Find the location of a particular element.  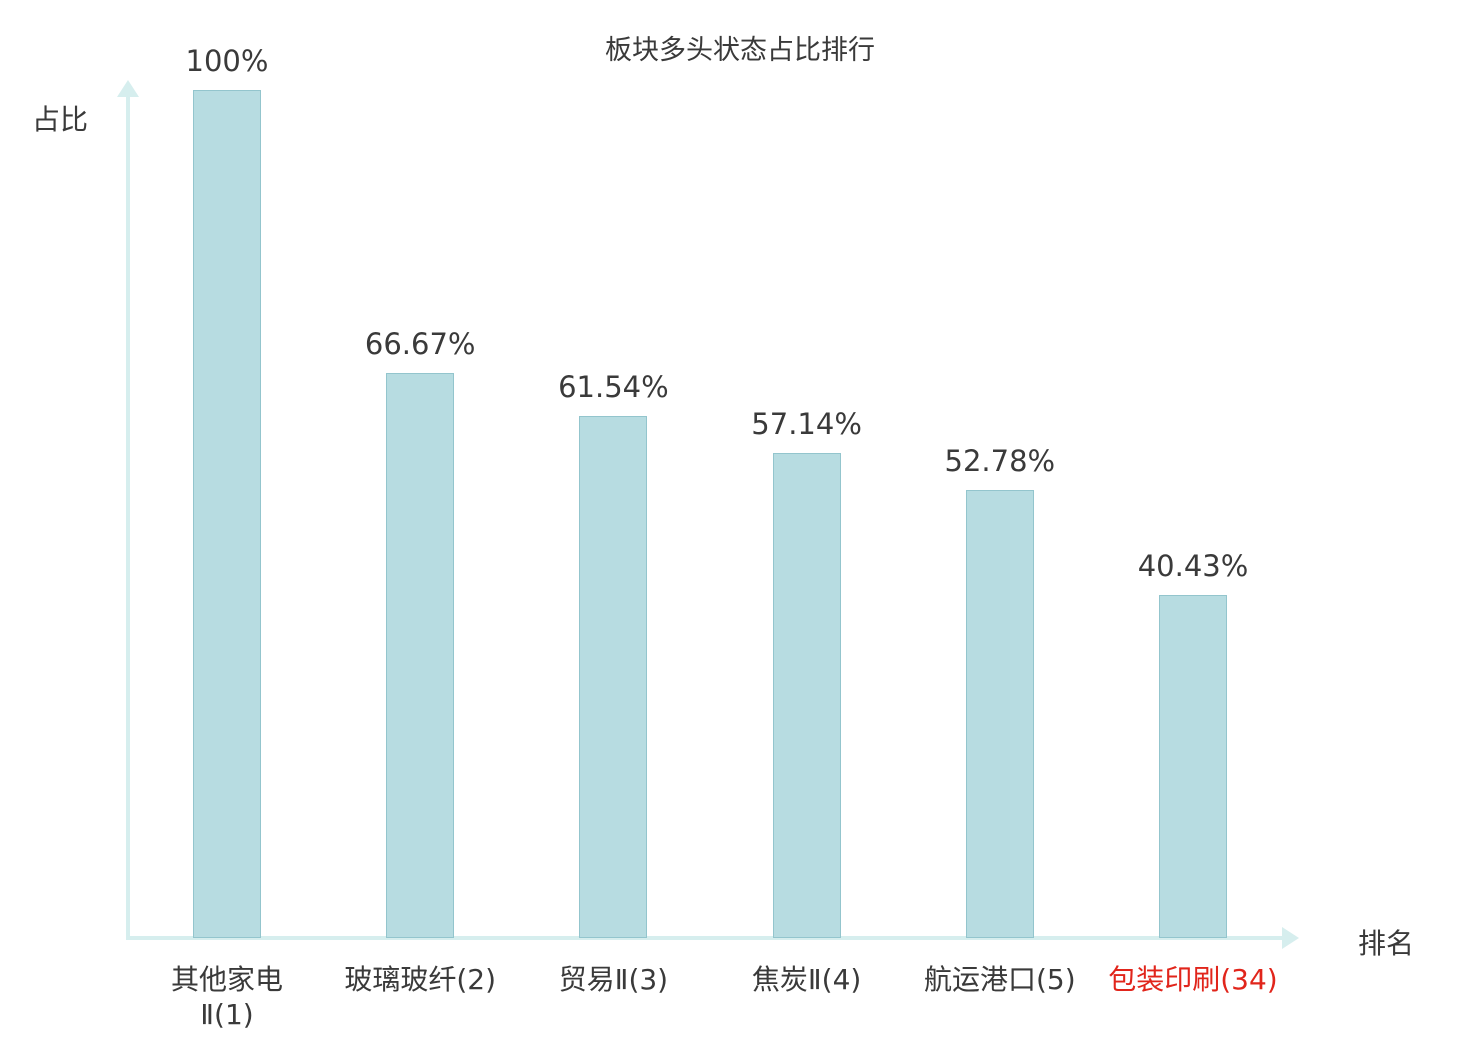

y-axis-line is located at coordinates (128, 516).